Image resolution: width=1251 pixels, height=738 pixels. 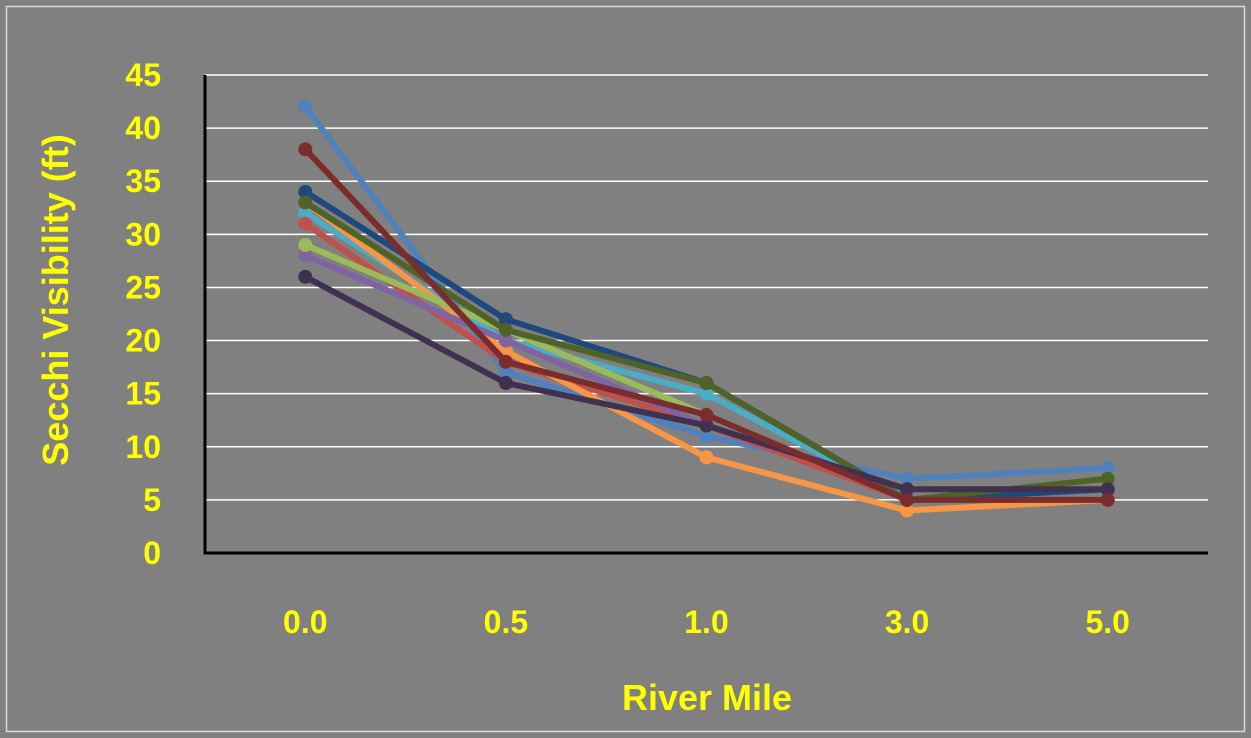 What do you see at coordinates (305, 622) in the screenshot?
I see `x-tick-label: 0.0` at bounding box center [305, 622].